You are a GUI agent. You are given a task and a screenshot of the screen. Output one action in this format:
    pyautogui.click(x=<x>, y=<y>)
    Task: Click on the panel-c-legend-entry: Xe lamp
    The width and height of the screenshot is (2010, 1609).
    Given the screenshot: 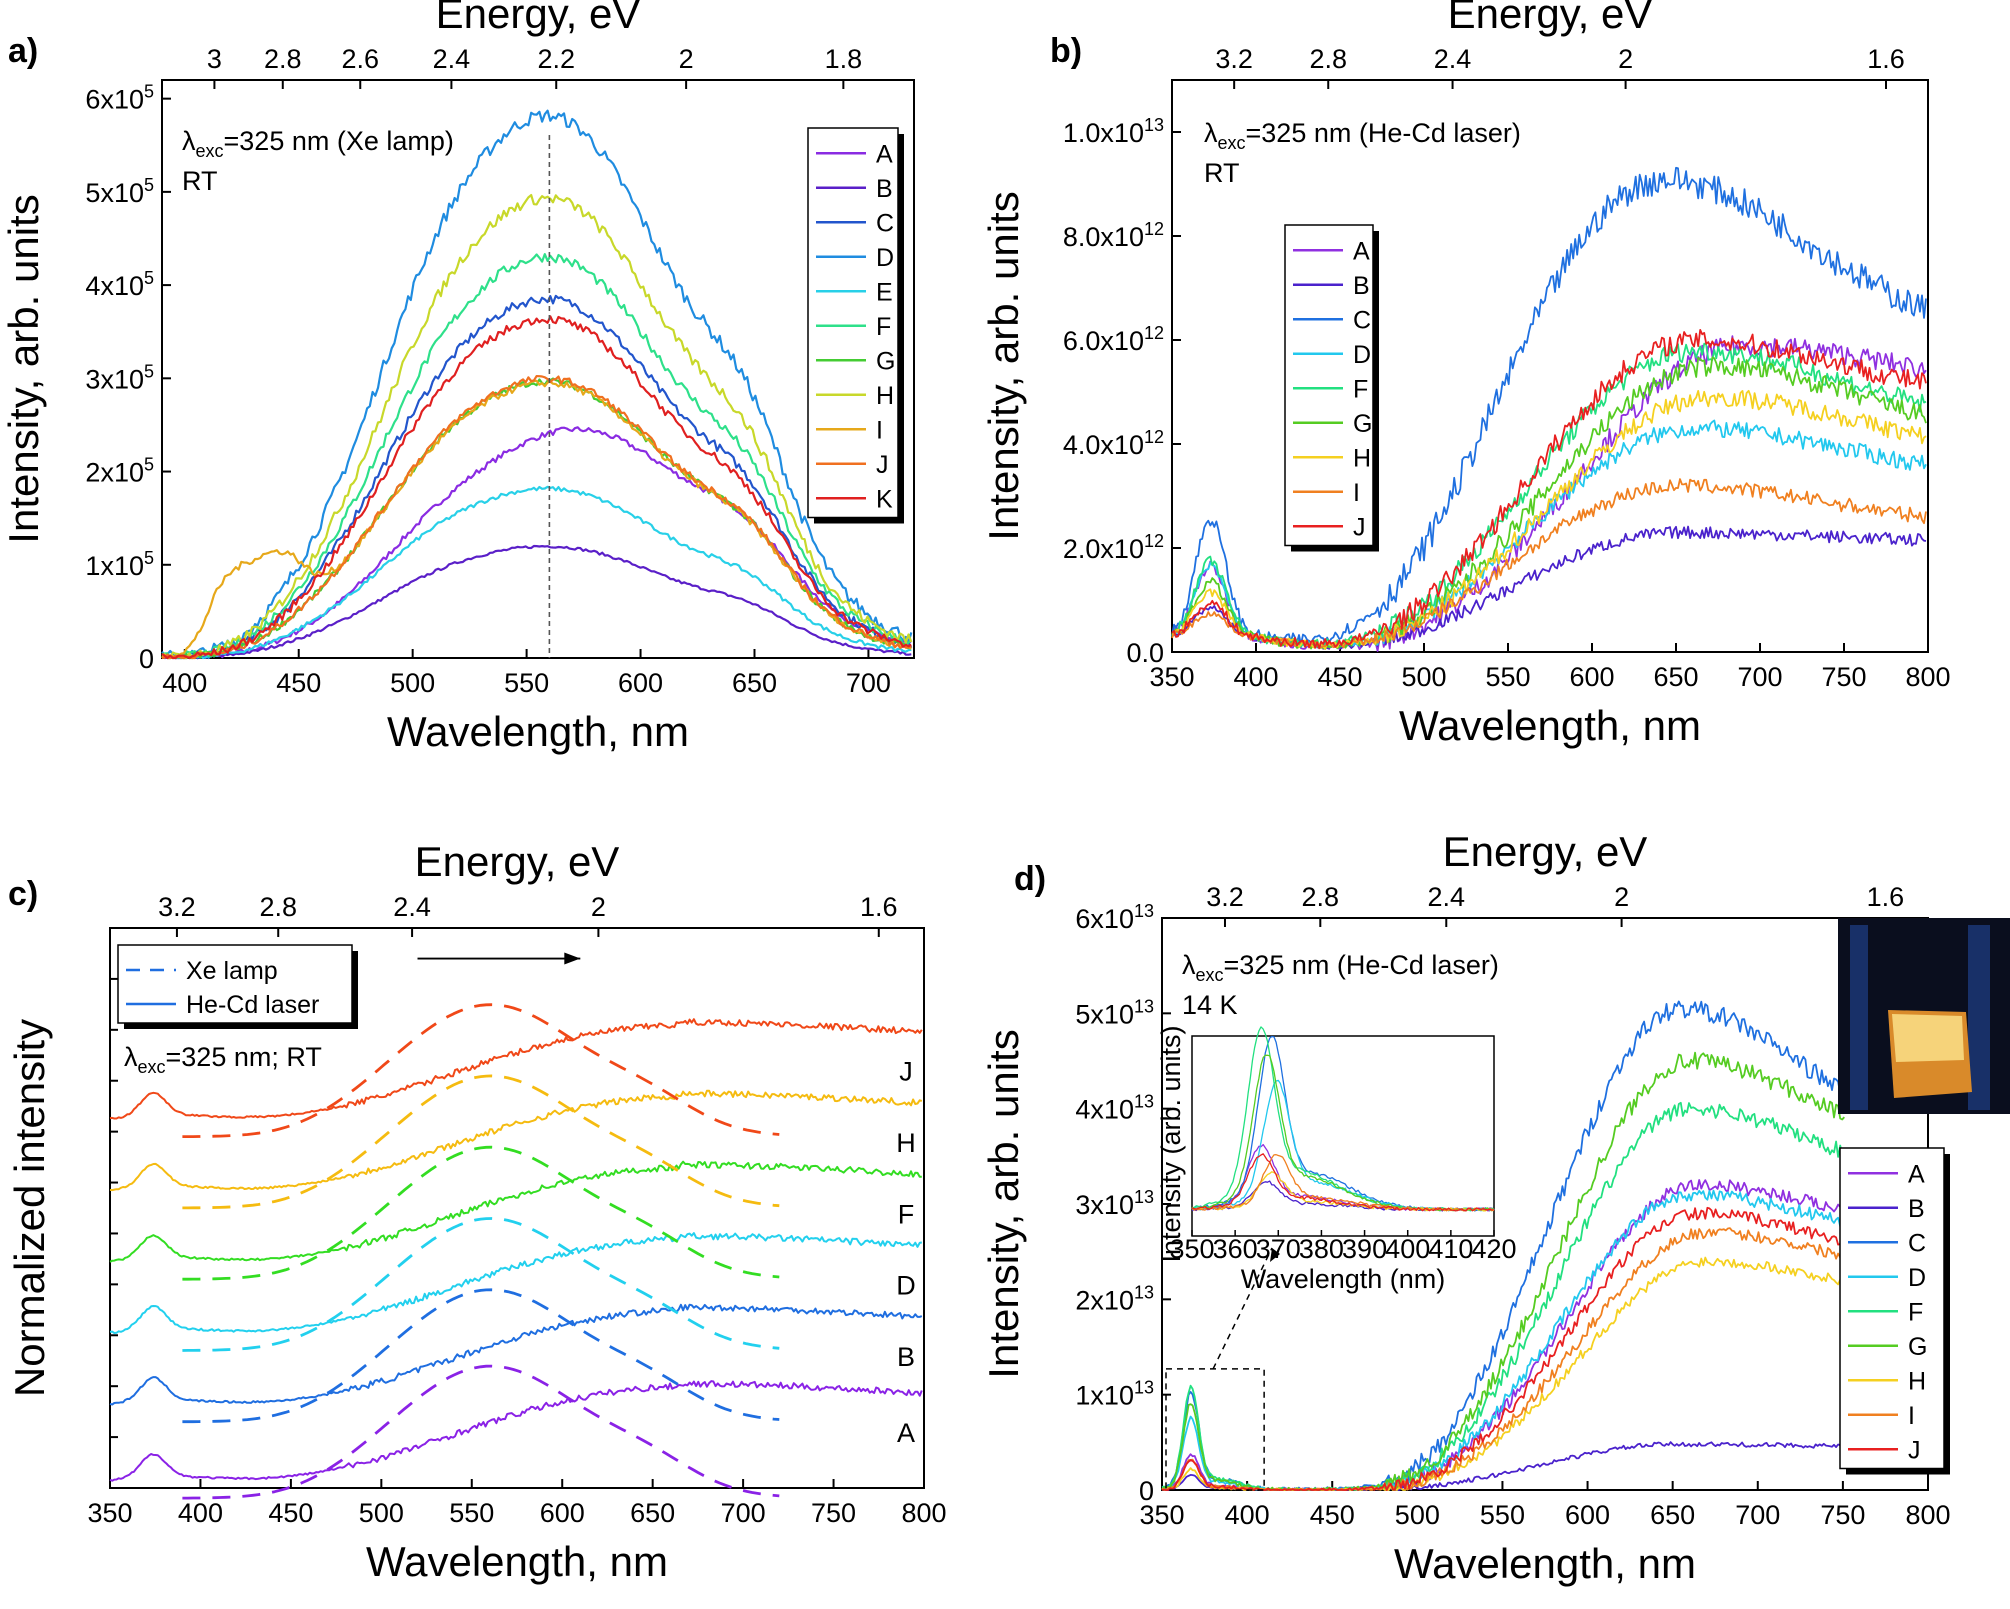 What is the action you would take?
    pyautogui.click(x=232, y=971)
    